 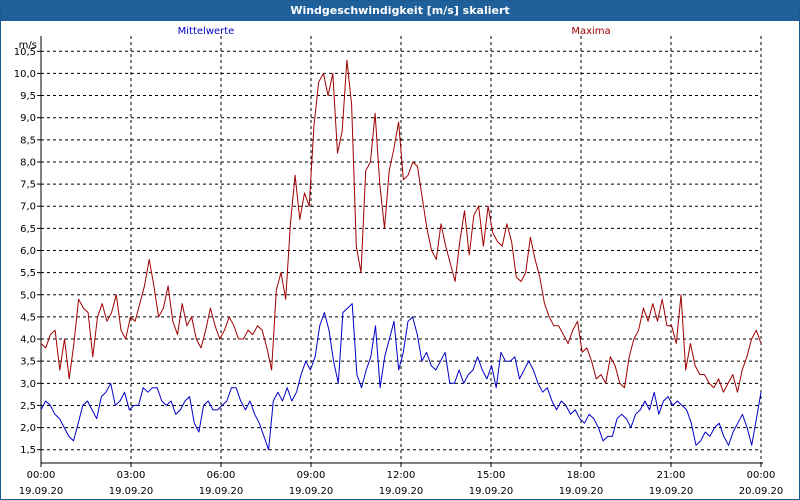 What do you see at coordinates (28, 340) in the screenshot?
I see `y-tick-label: 4,0` at bounding box center [28, 340].